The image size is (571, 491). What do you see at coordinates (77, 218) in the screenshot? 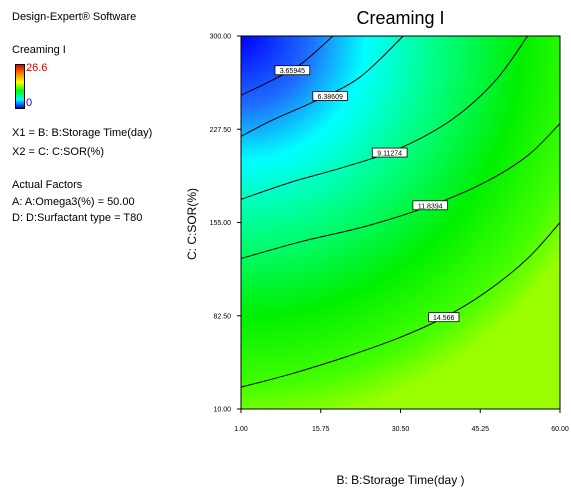
I see `actual-factor-d: D: D:Surfactant type = T80` at bounding box center [77, 218].